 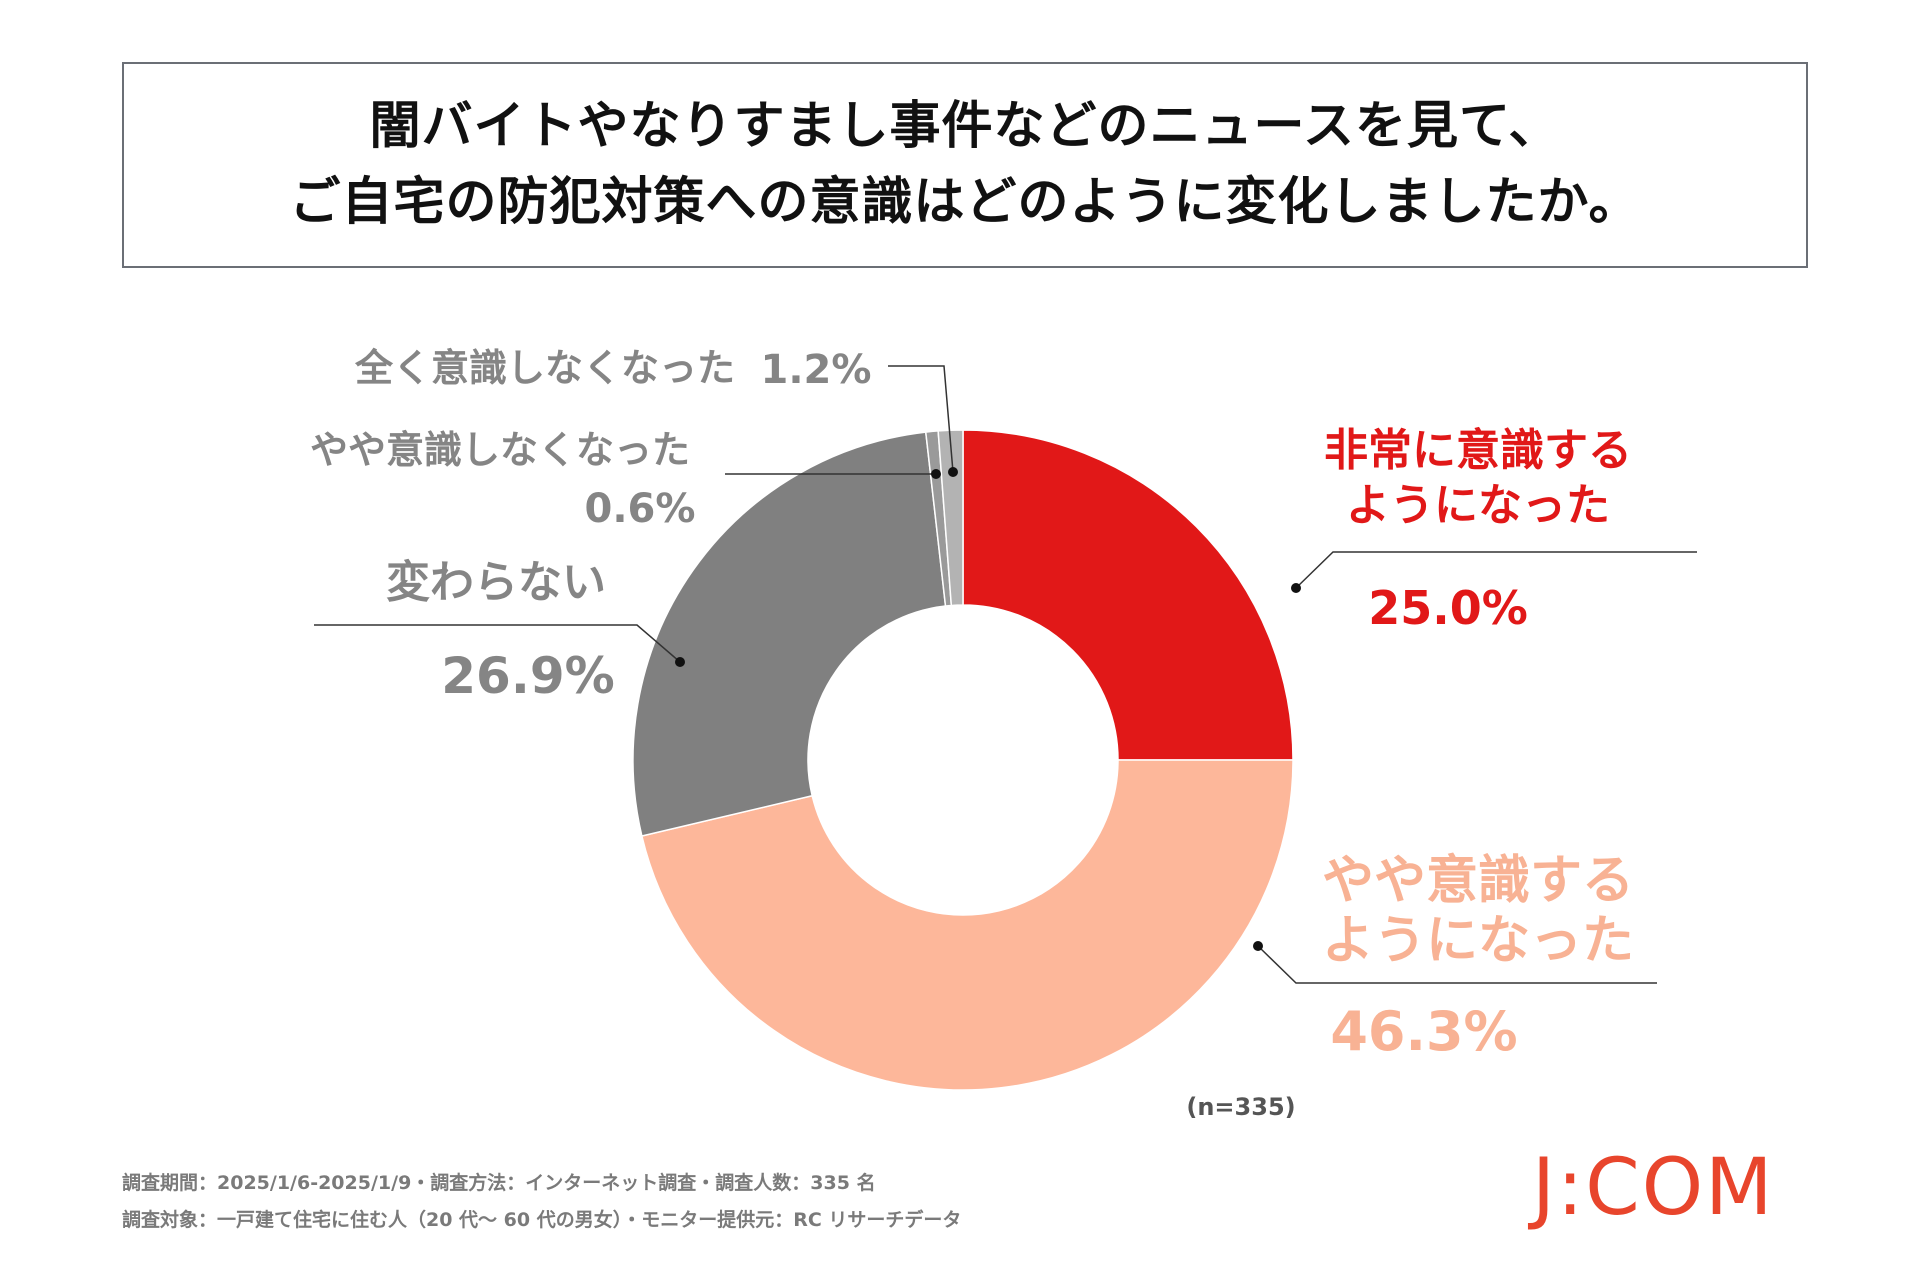 I want to click on label-very-line2: ようになった, so click(x=1478, y=505).